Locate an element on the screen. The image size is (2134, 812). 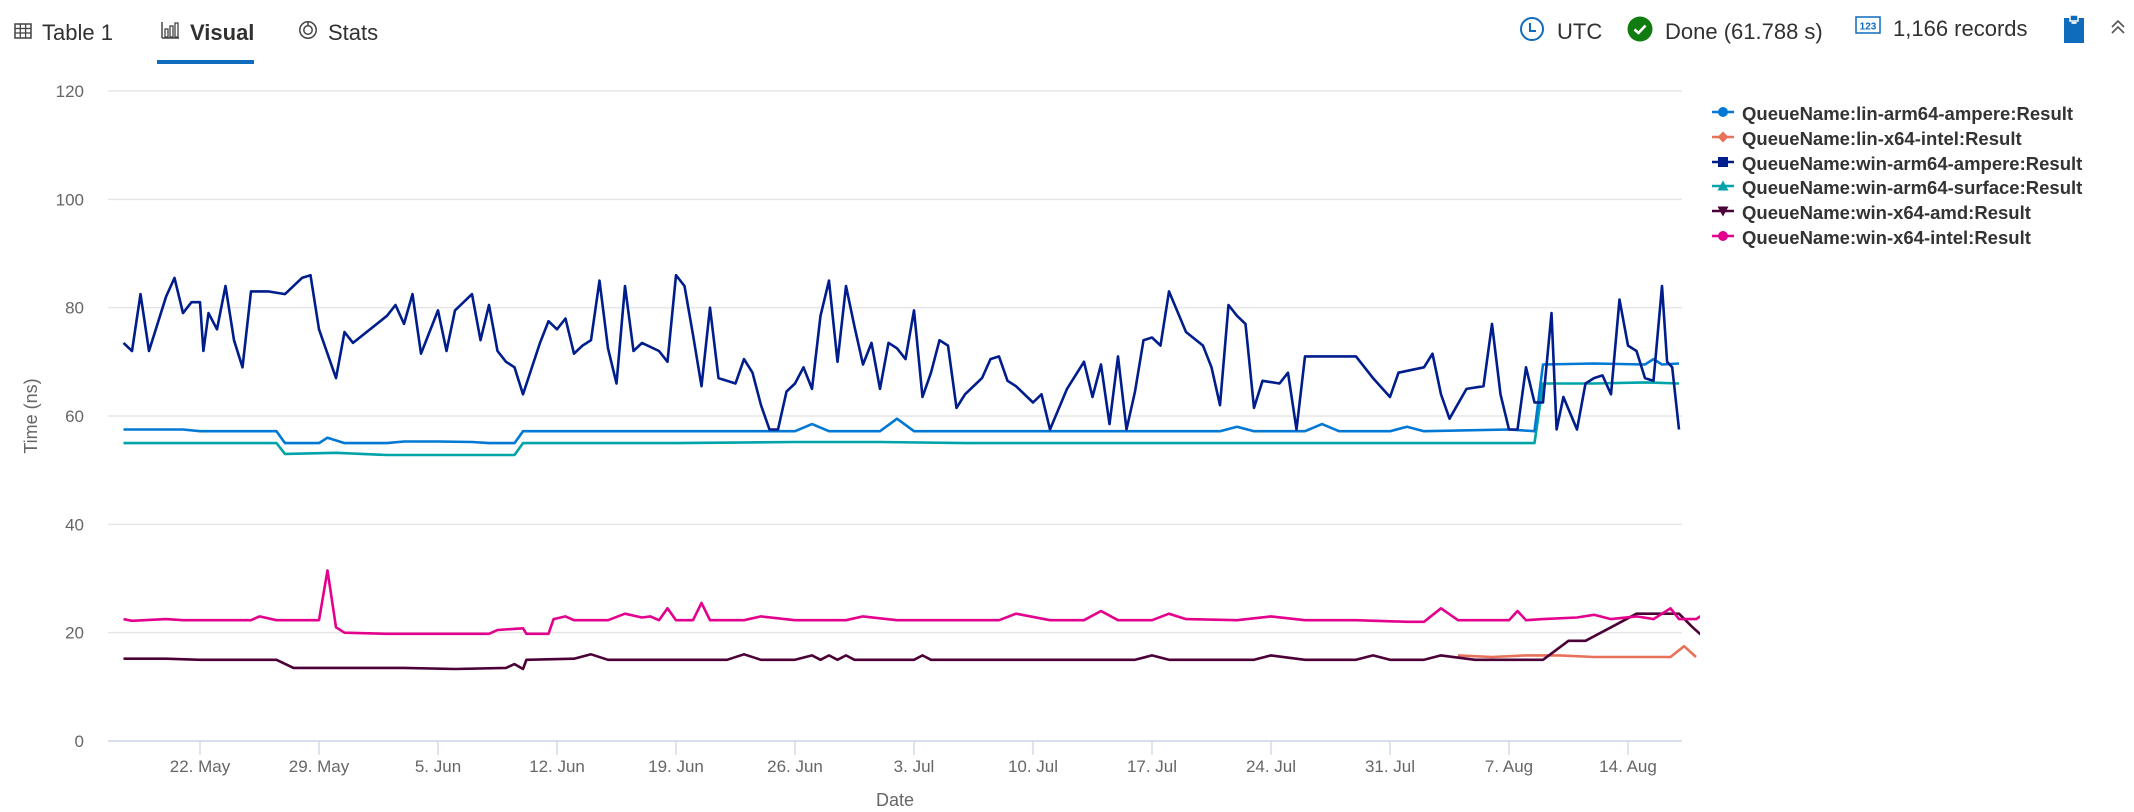
x-tick-label: 14. Aug is located at coordinates (1628, 766).